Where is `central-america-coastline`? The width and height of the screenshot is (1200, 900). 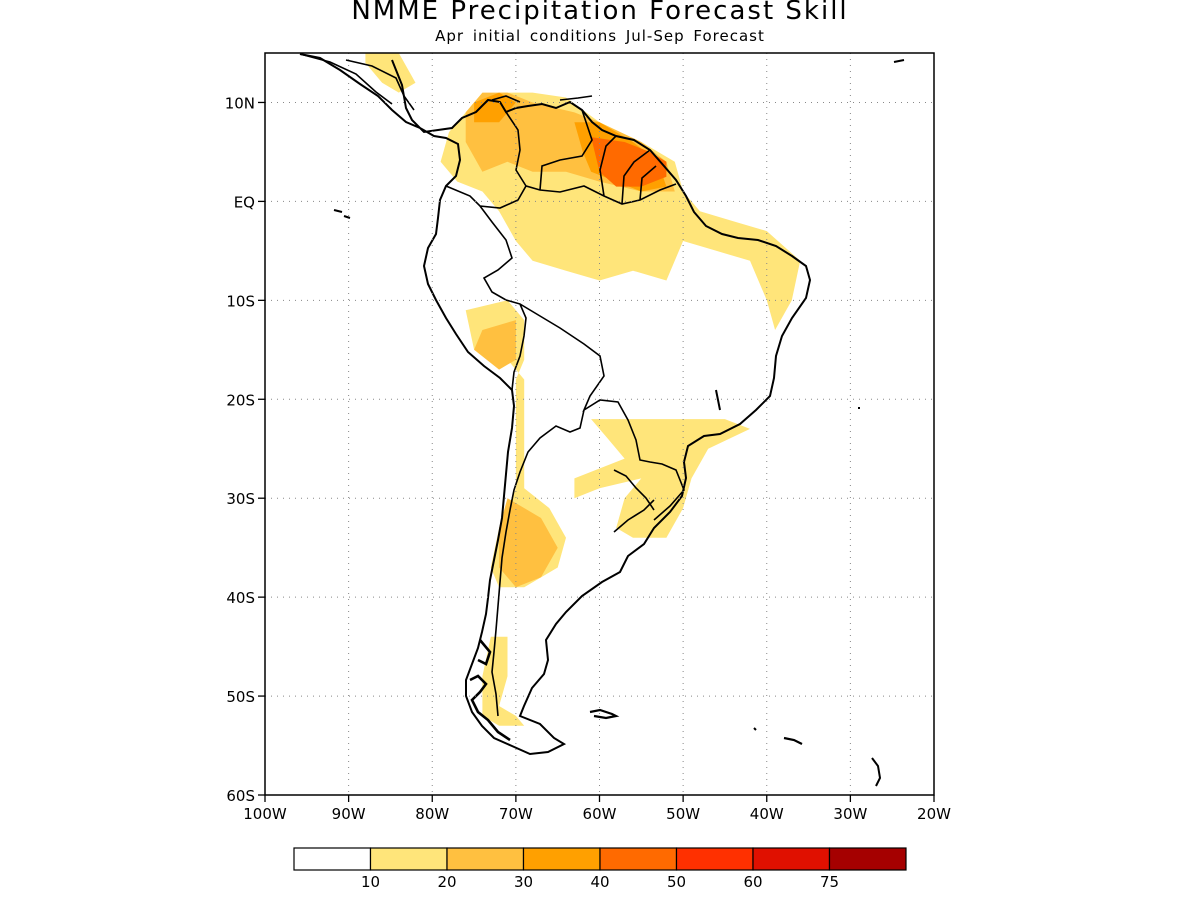
central-america-coastline is located at coordinates (446, 82).